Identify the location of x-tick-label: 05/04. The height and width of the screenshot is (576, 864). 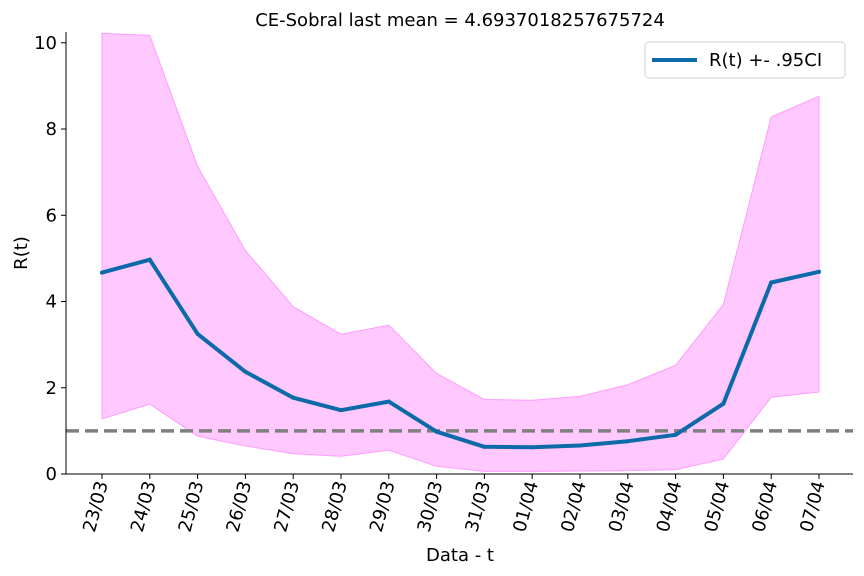
(718, 507).